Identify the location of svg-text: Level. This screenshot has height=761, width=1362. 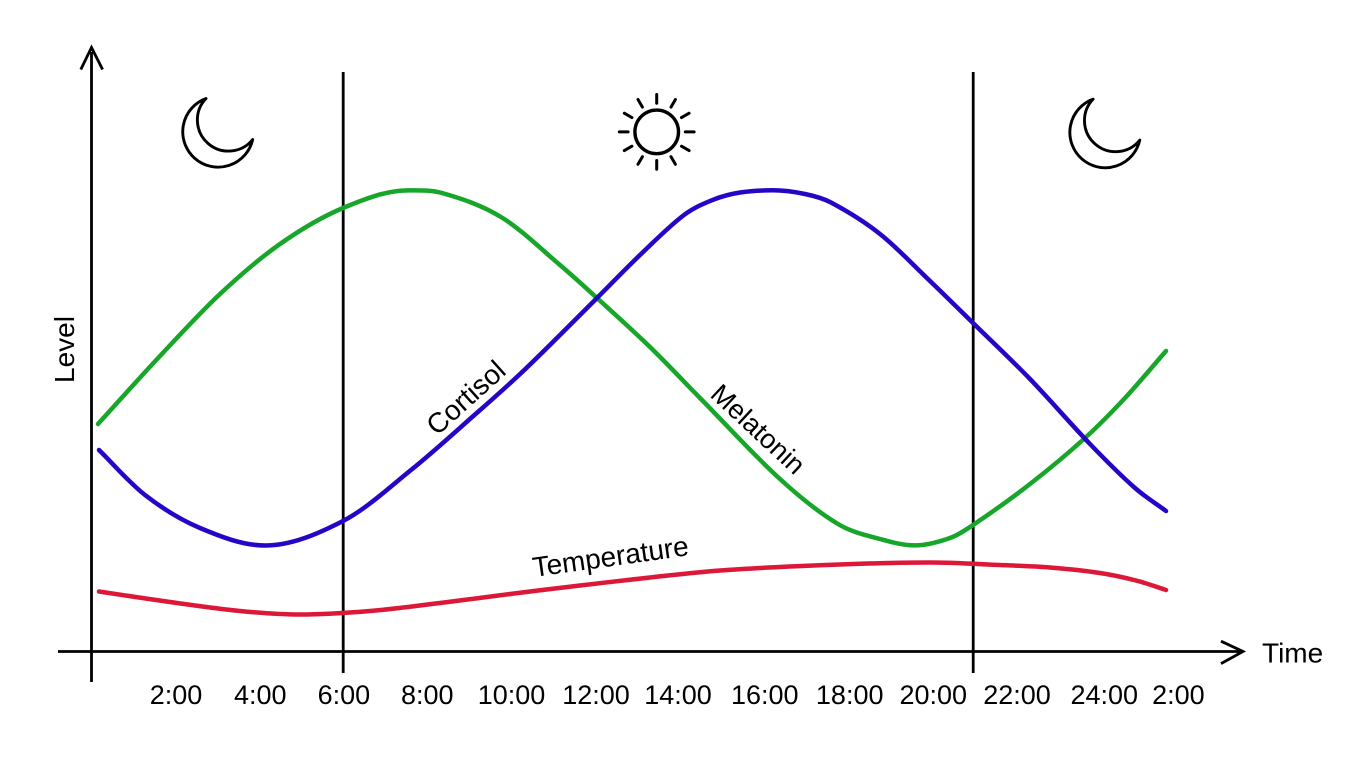
(64, 349).